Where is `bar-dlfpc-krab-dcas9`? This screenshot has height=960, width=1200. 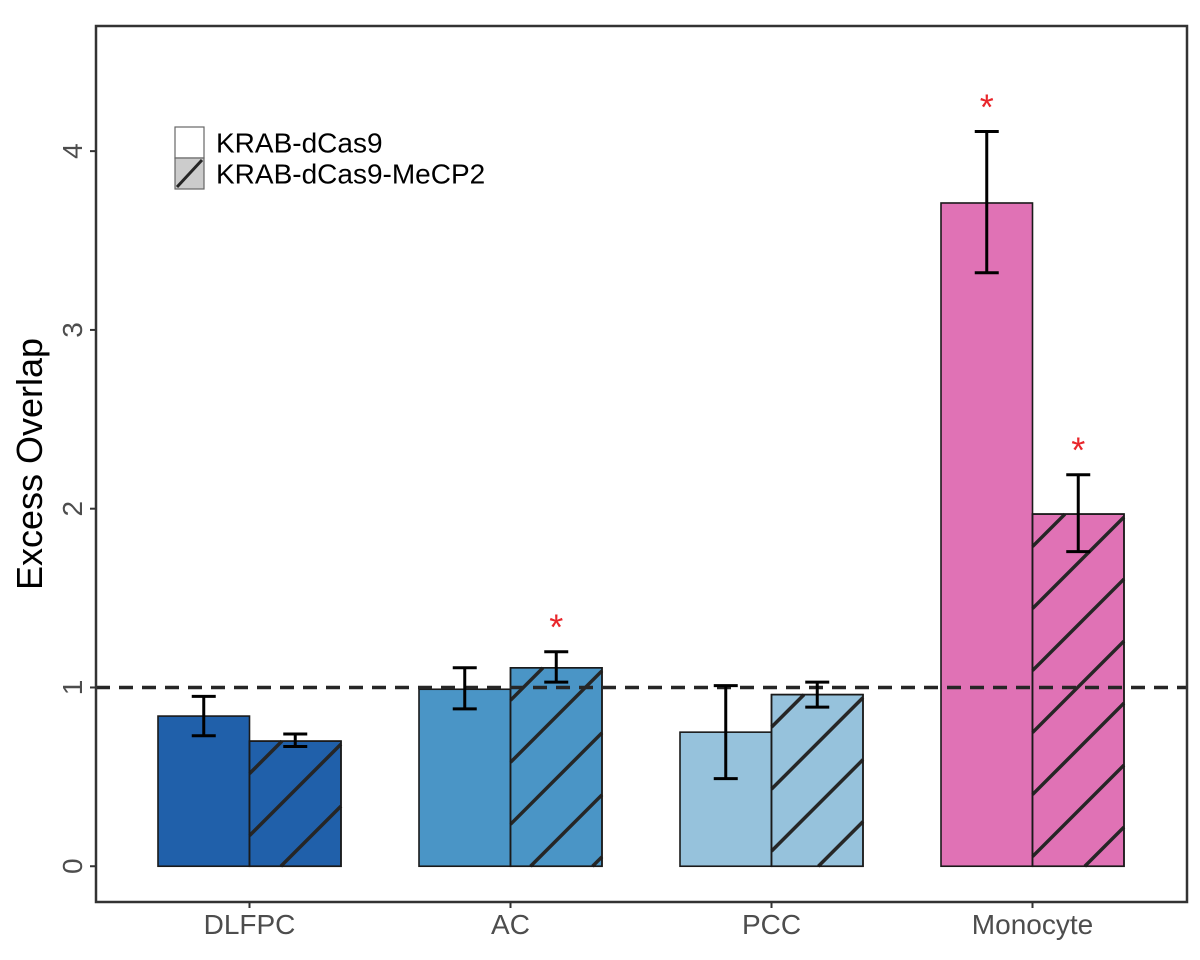 bar-dlfpc-krab-dcas9 is located at coordinates (204, 791).